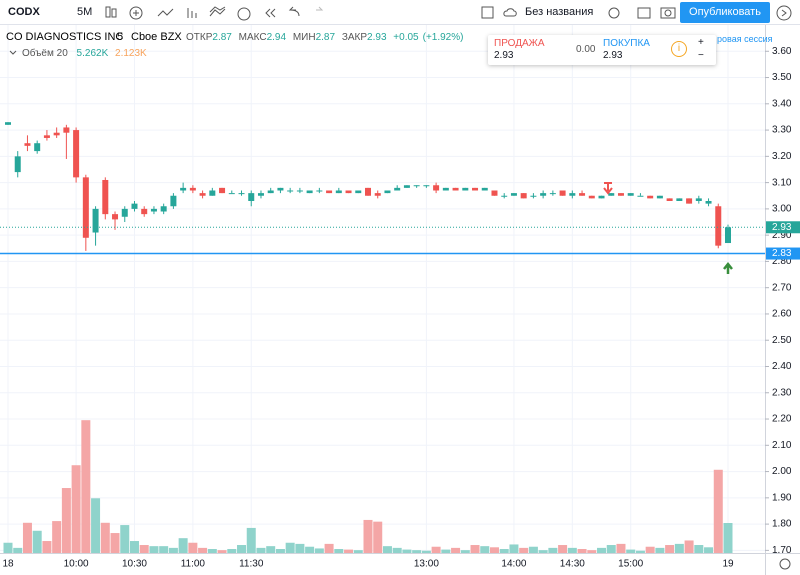  What do you see at coordinates (251, 564) in the screenshot?
I see `x-tick-label: 11:30` at bounding box center [251, 564].